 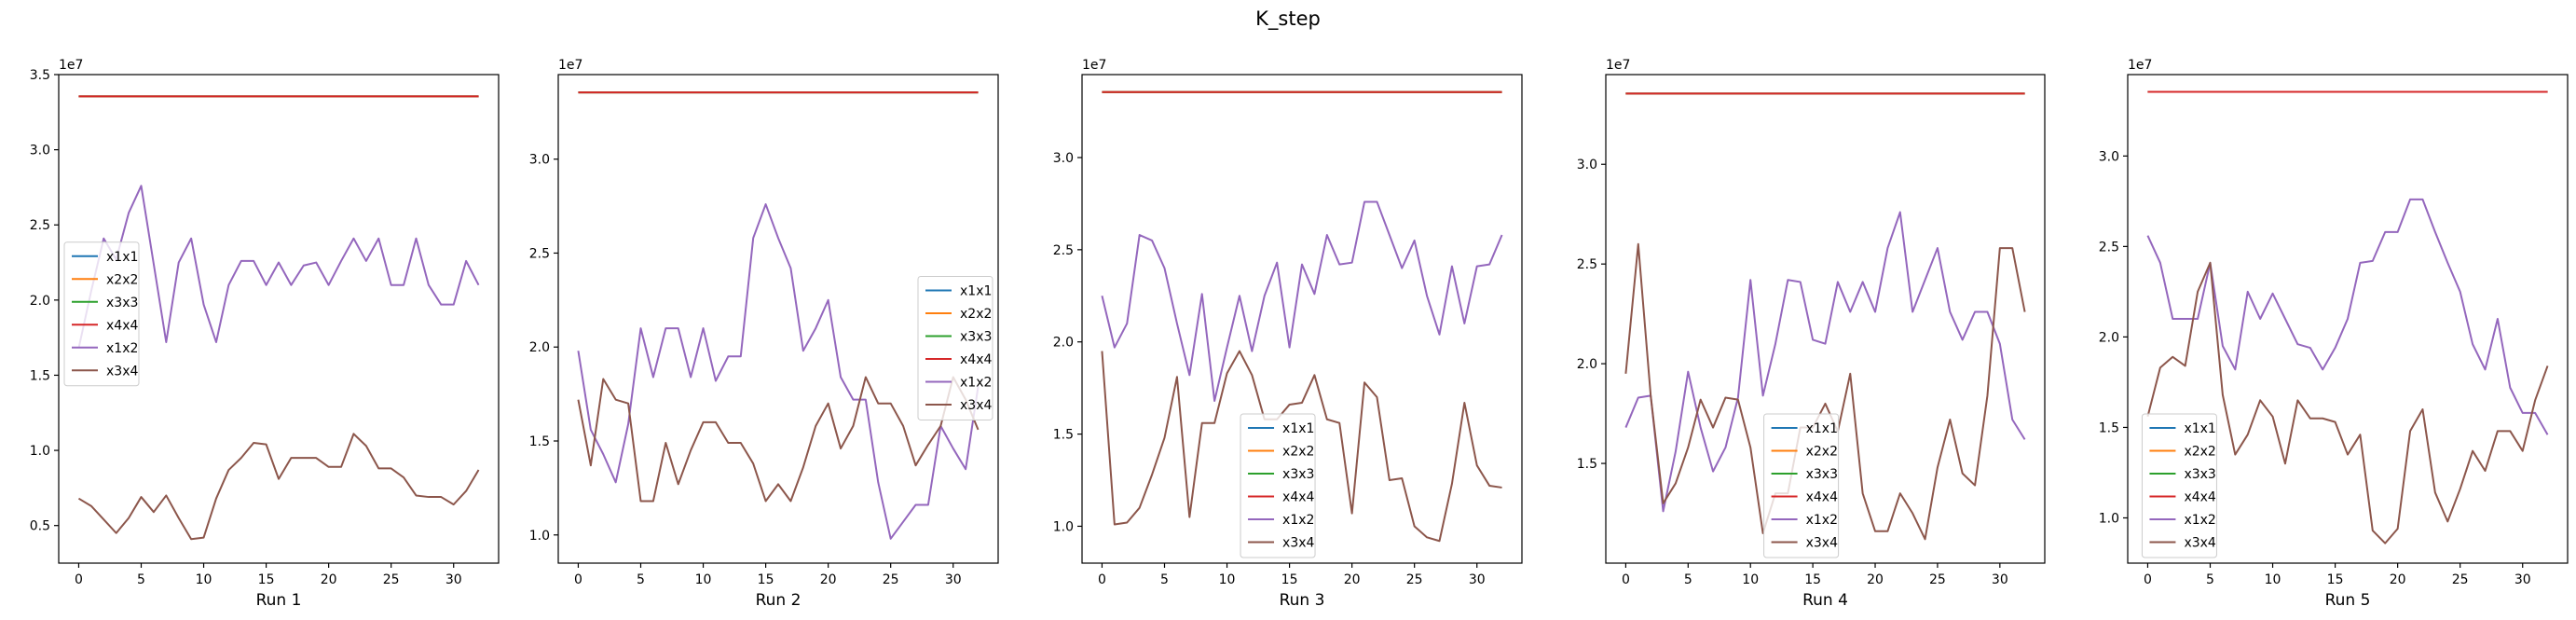 I want to click on x-axis-label: Run 5, so click(x=2348, y=600).